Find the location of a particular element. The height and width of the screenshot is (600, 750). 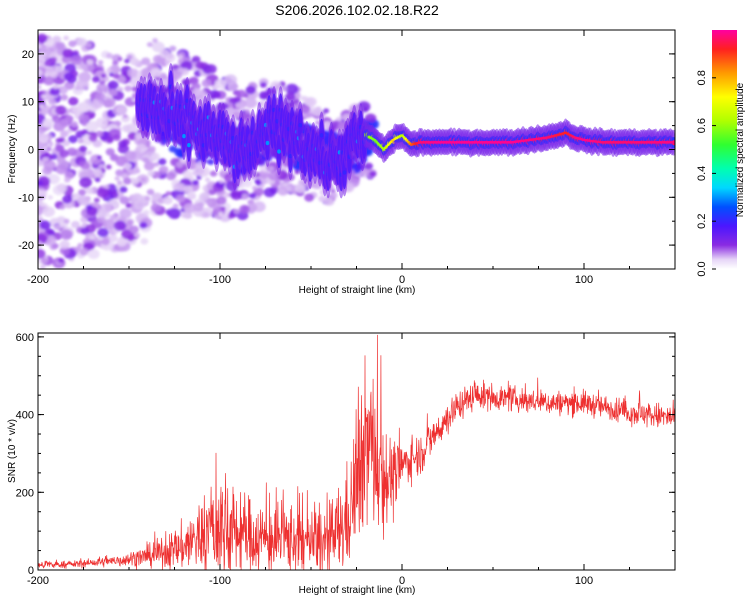

spectrogram-xtick-label: -100 is located at coordinates (220, 280).